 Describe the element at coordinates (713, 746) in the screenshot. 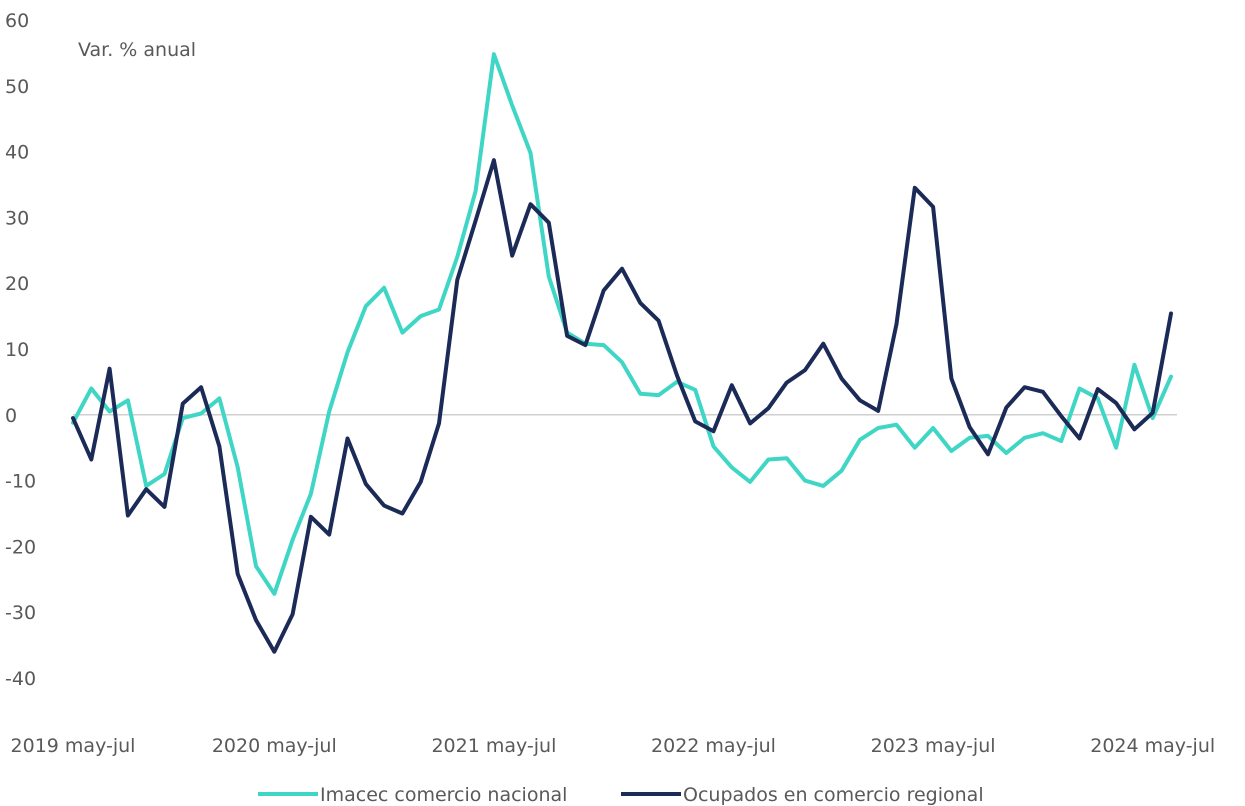

I see `x-tick-label: 2022 may-jul` at that location.